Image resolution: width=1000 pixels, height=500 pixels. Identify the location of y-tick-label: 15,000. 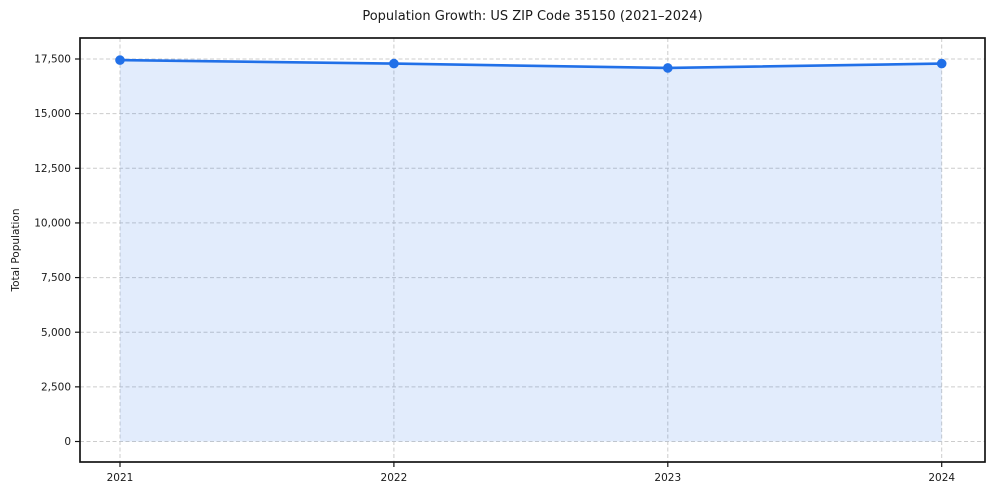
(52, 114).